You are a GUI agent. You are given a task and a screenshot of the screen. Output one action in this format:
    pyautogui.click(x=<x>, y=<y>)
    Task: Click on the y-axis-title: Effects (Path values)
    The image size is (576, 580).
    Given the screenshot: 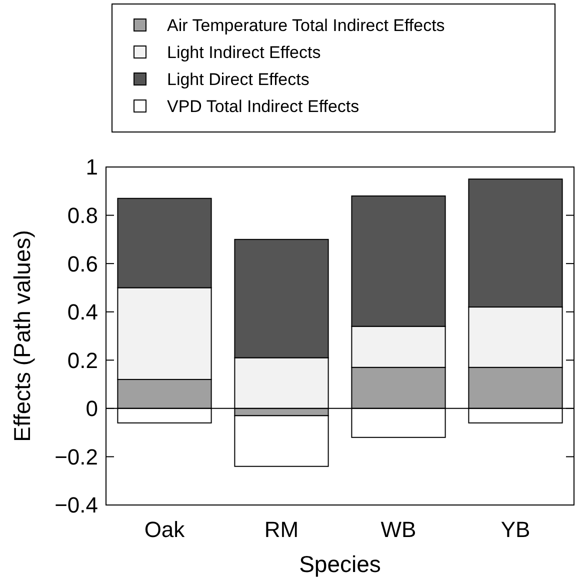 What is the action you would take?
    pyautogui.click(x=22, y=336)
    